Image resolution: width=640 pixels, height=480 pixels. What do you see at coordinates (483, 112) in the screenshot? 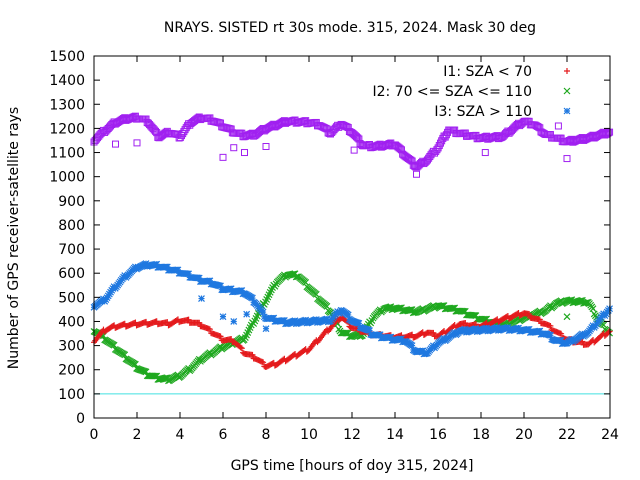
I see `legend-label: I3: SZA > 110` at bounding box center [483, 112].